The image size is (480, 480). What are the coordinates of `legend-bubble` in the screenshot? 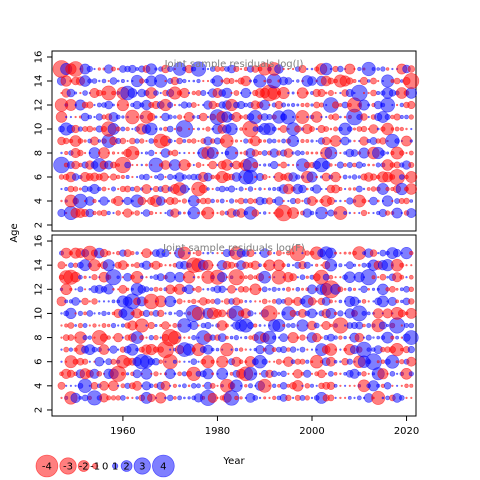 It's located at (68, 466).